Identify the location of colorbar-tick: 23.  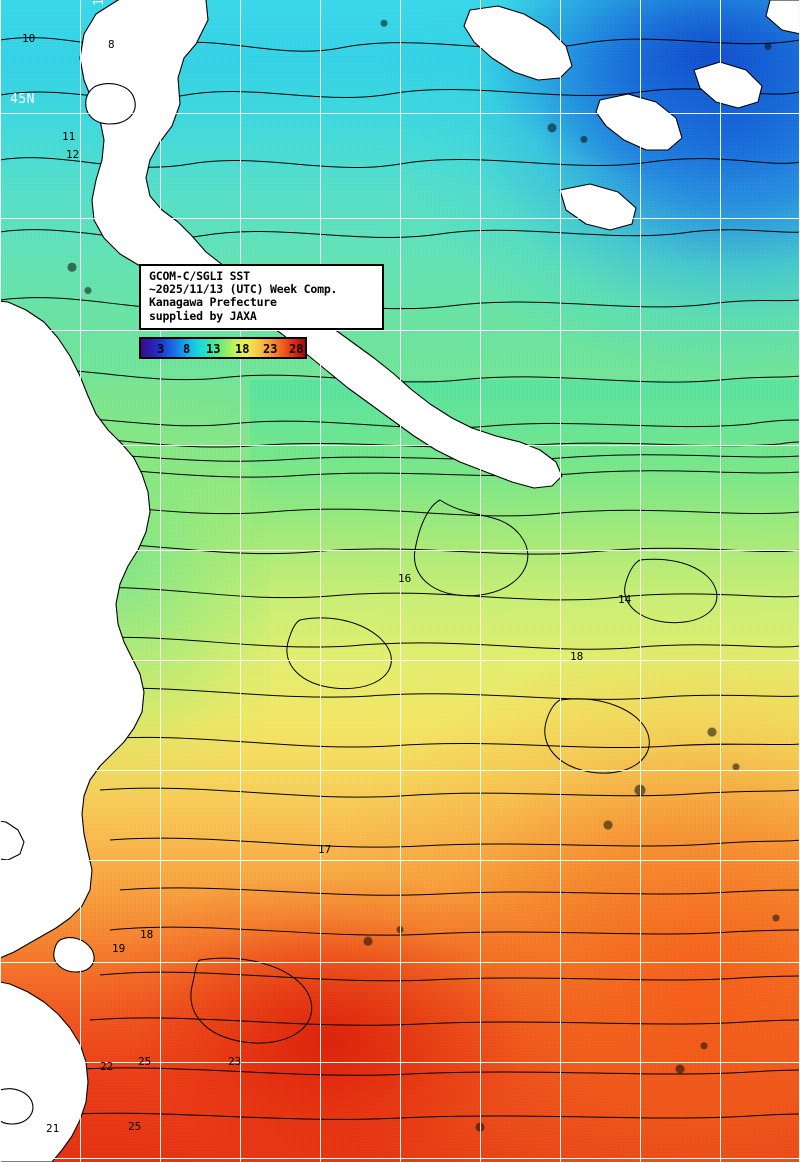
(270, 349).